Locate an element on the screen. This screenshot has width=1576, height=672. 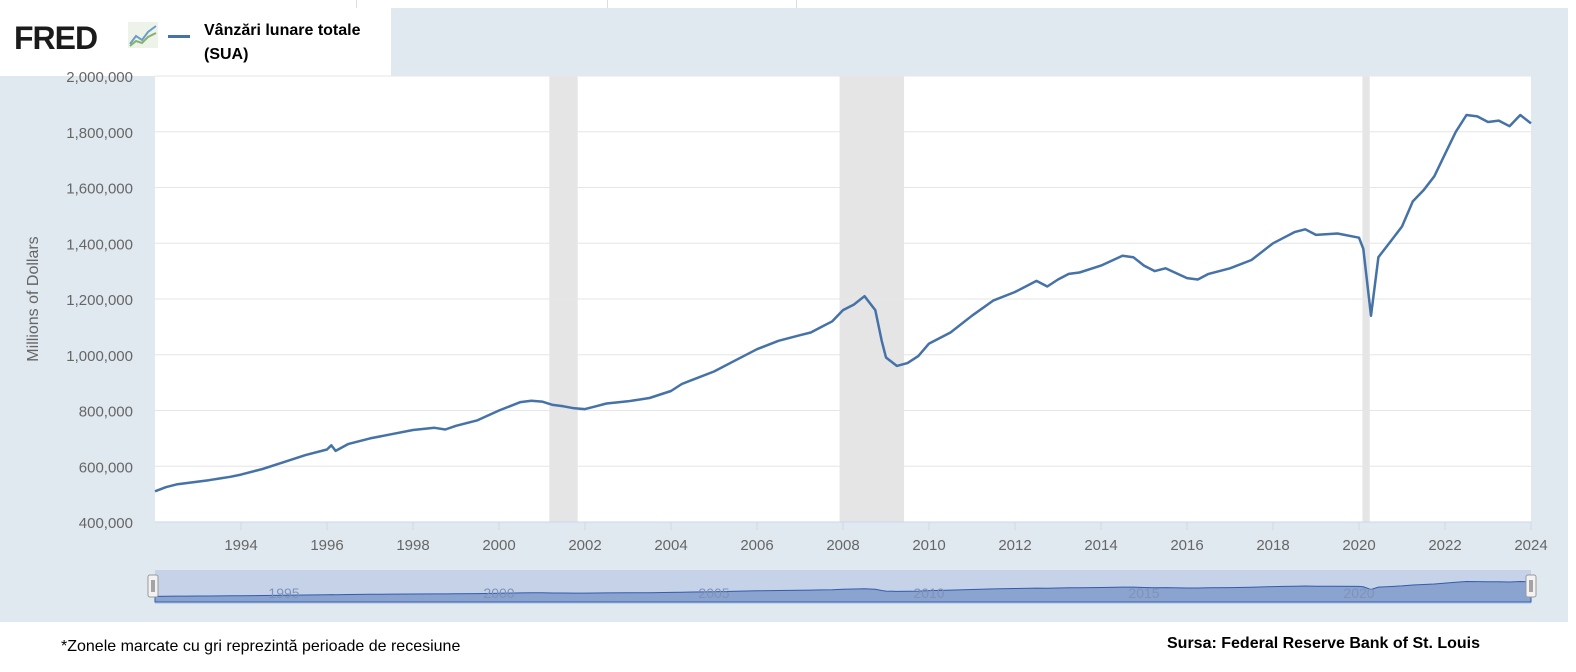
x-tick-label: 2000 is located at coordinates (498, 545).